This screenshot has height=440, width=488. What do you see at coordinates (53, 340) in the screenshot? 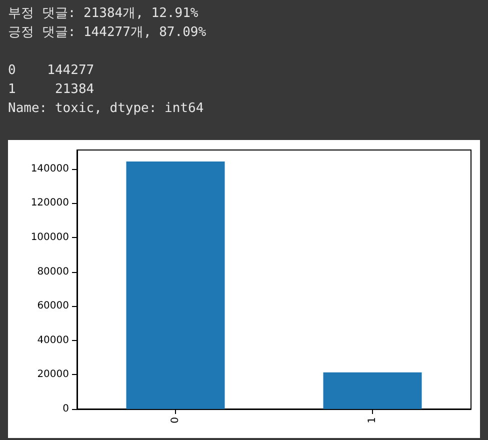
I see `y-tick-label: 40000` at bounding box center [53, 340].